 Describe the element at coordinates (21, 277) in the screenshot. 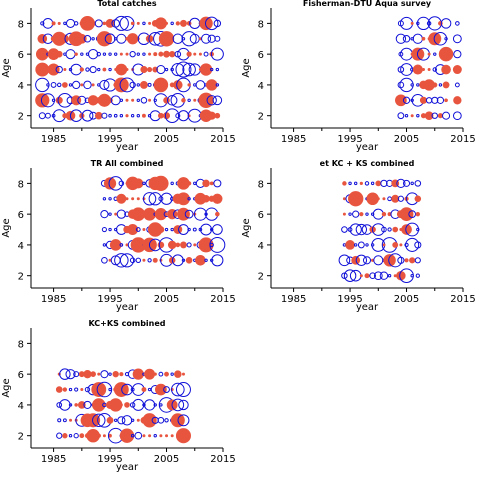

I see `y-tick-label: 2` at that location.